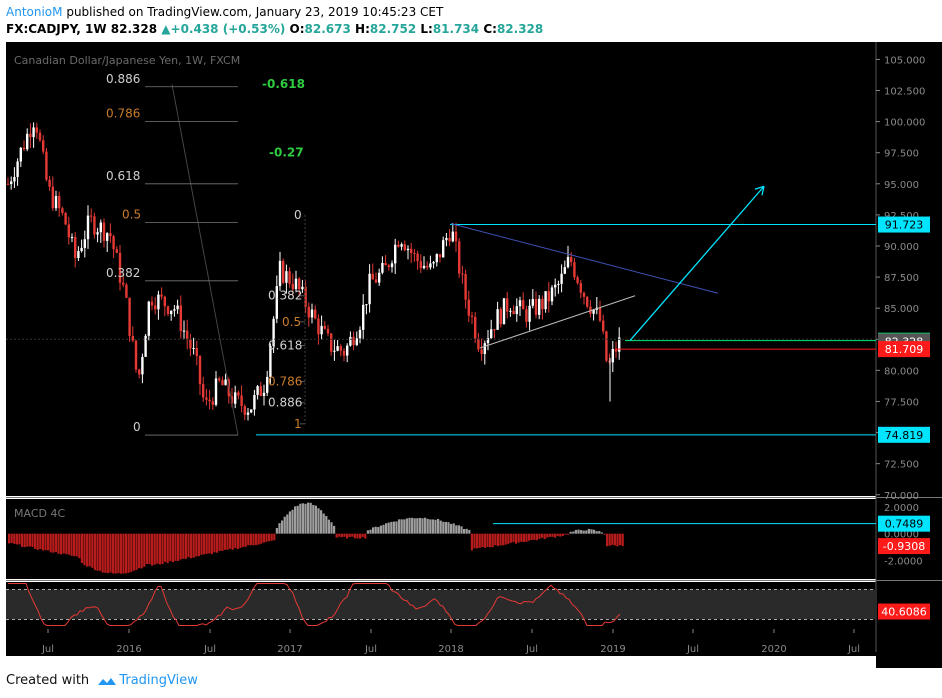  What do you see at coordinates (441, 641) in the screenshot?
I see `time-axis-band` at bounding box center [441, 641].